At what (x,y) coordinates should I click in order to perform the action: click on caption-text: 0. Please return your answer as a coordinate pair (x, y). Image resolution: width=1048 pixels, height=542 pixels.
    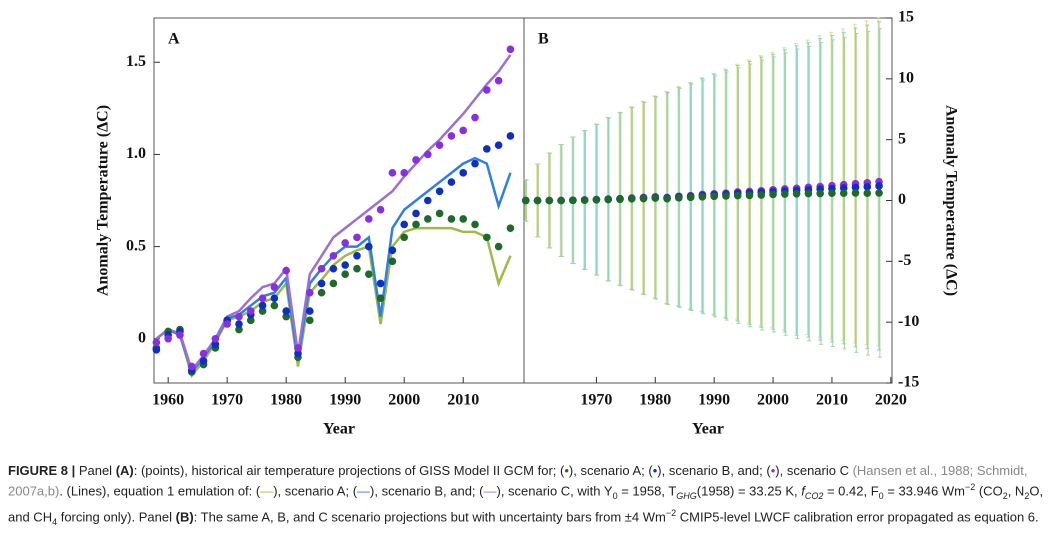
    Looking at the image, I should click on (881, 495).